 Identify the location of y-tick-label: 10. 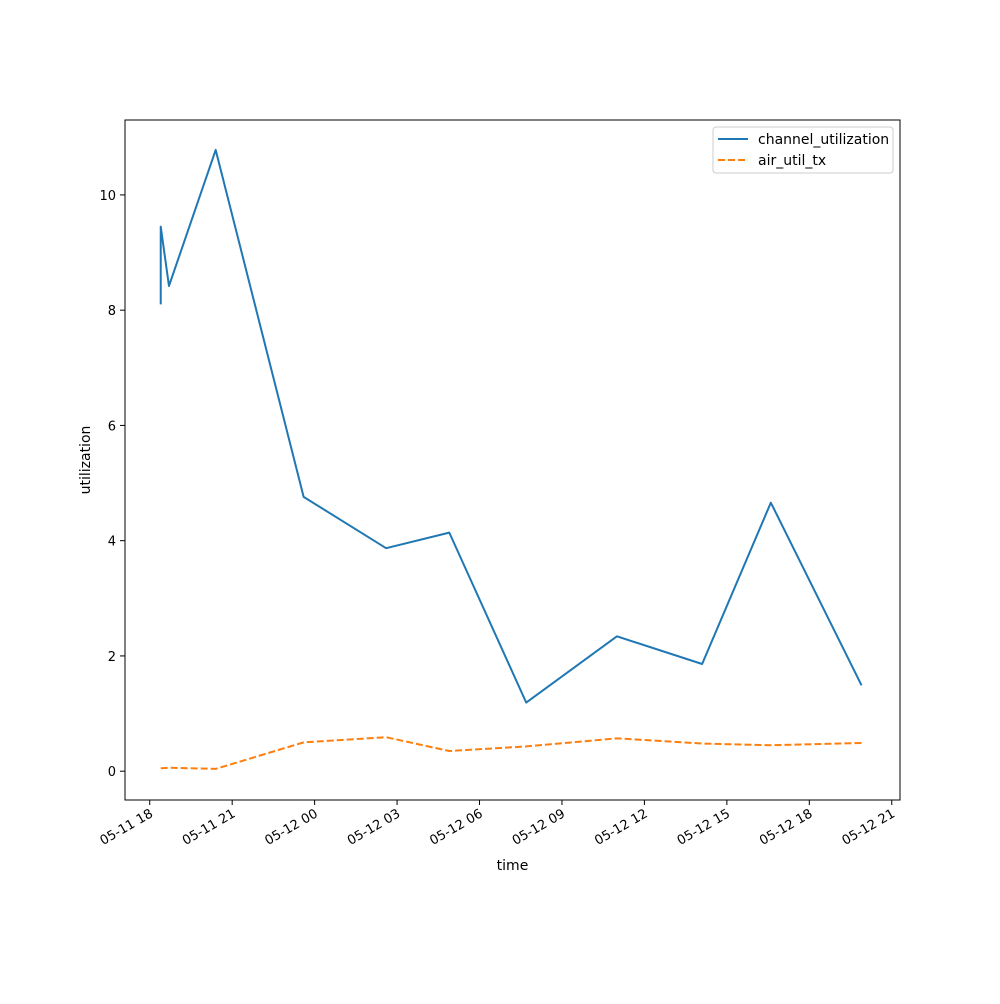
(107, 196).